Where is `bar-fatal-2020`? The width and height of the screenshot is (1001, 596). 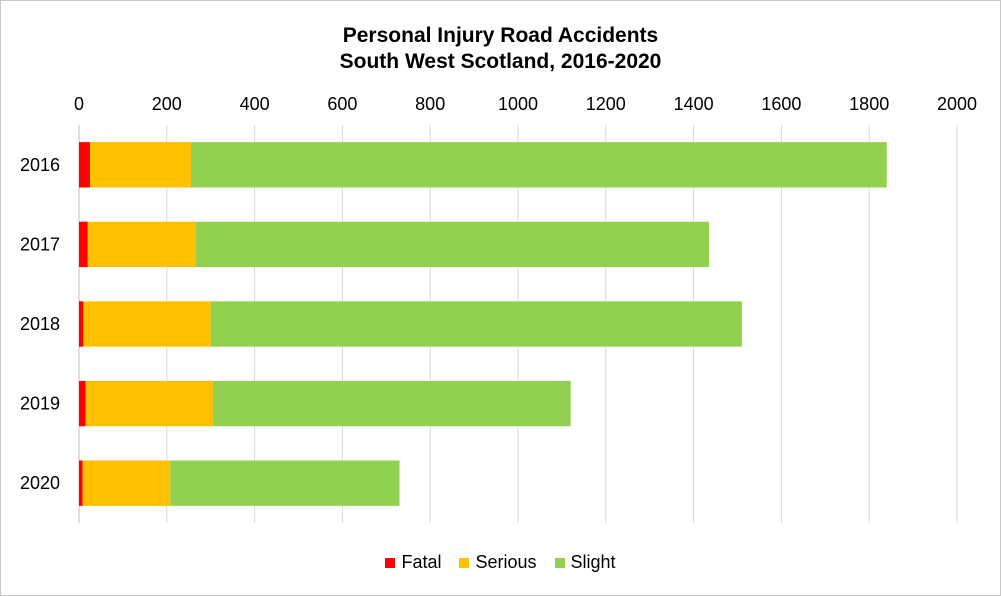
bar-fatal-2020 is located at coordinates (81, 483).